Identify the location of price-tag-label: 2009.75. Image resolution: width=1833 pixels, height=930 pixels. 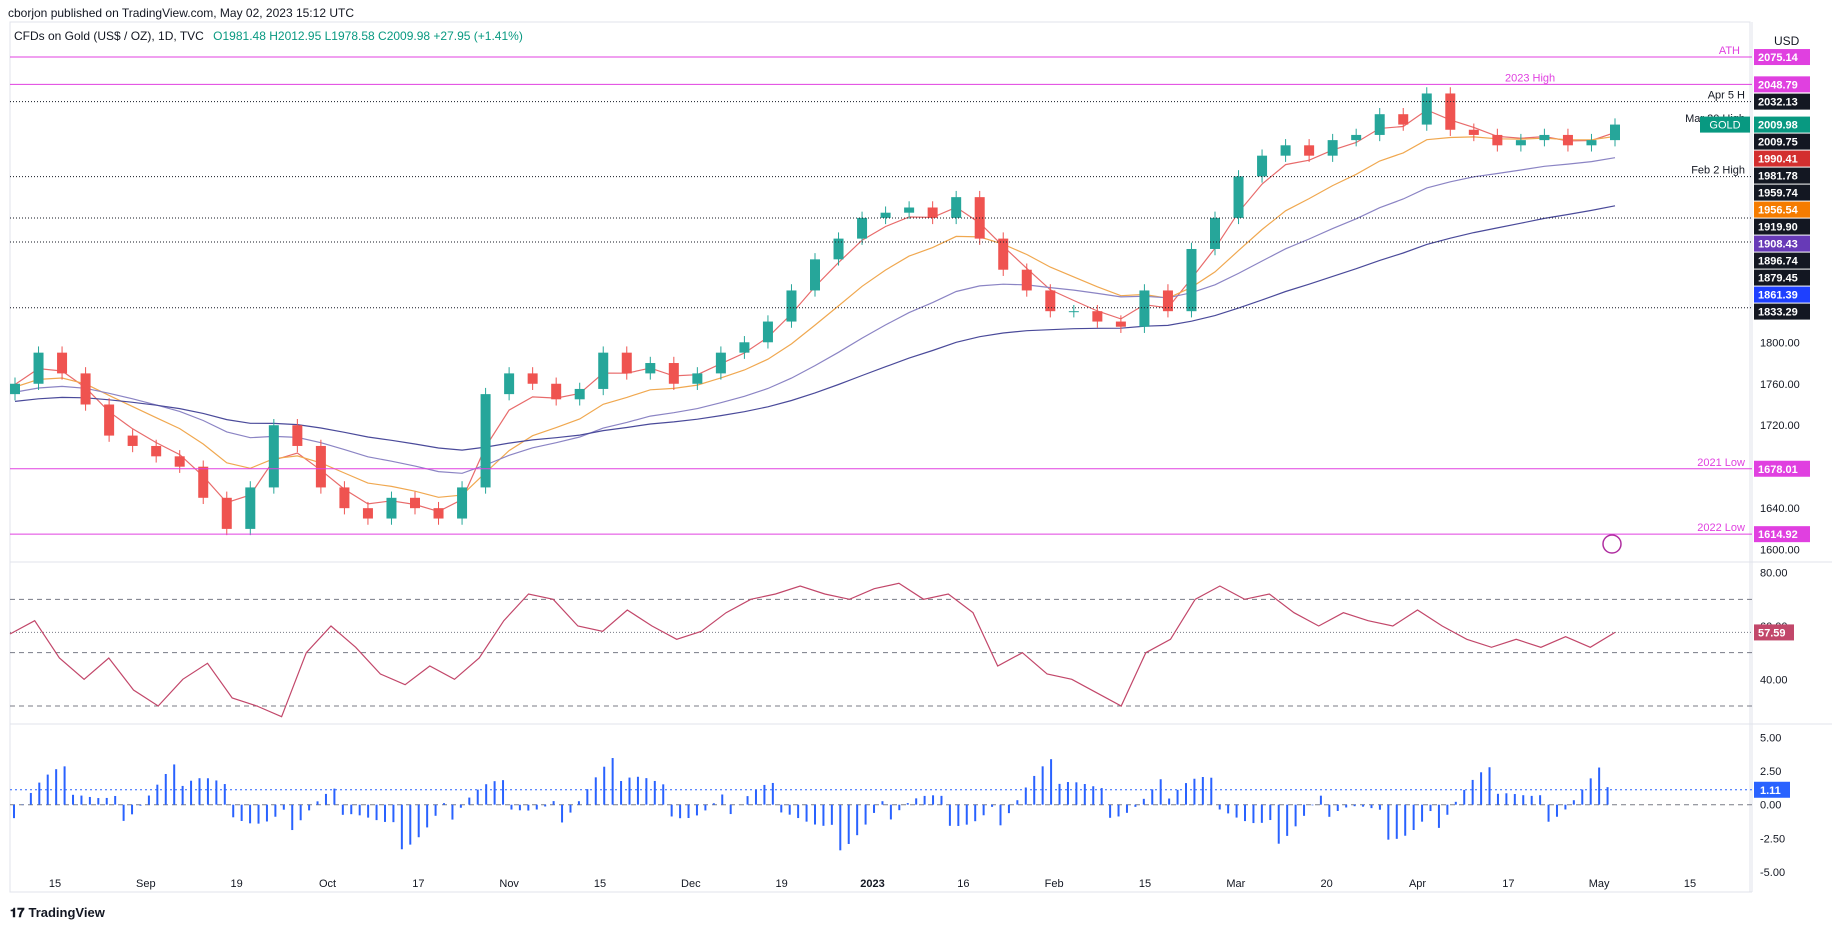
(1778, 143).